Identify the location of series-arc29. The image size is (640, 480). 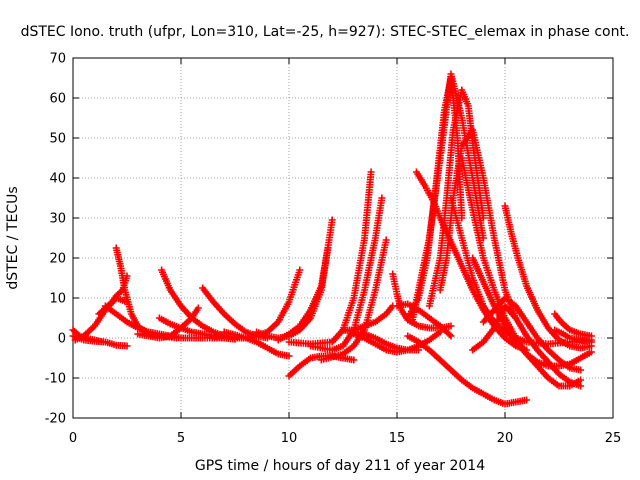
(478, 224).